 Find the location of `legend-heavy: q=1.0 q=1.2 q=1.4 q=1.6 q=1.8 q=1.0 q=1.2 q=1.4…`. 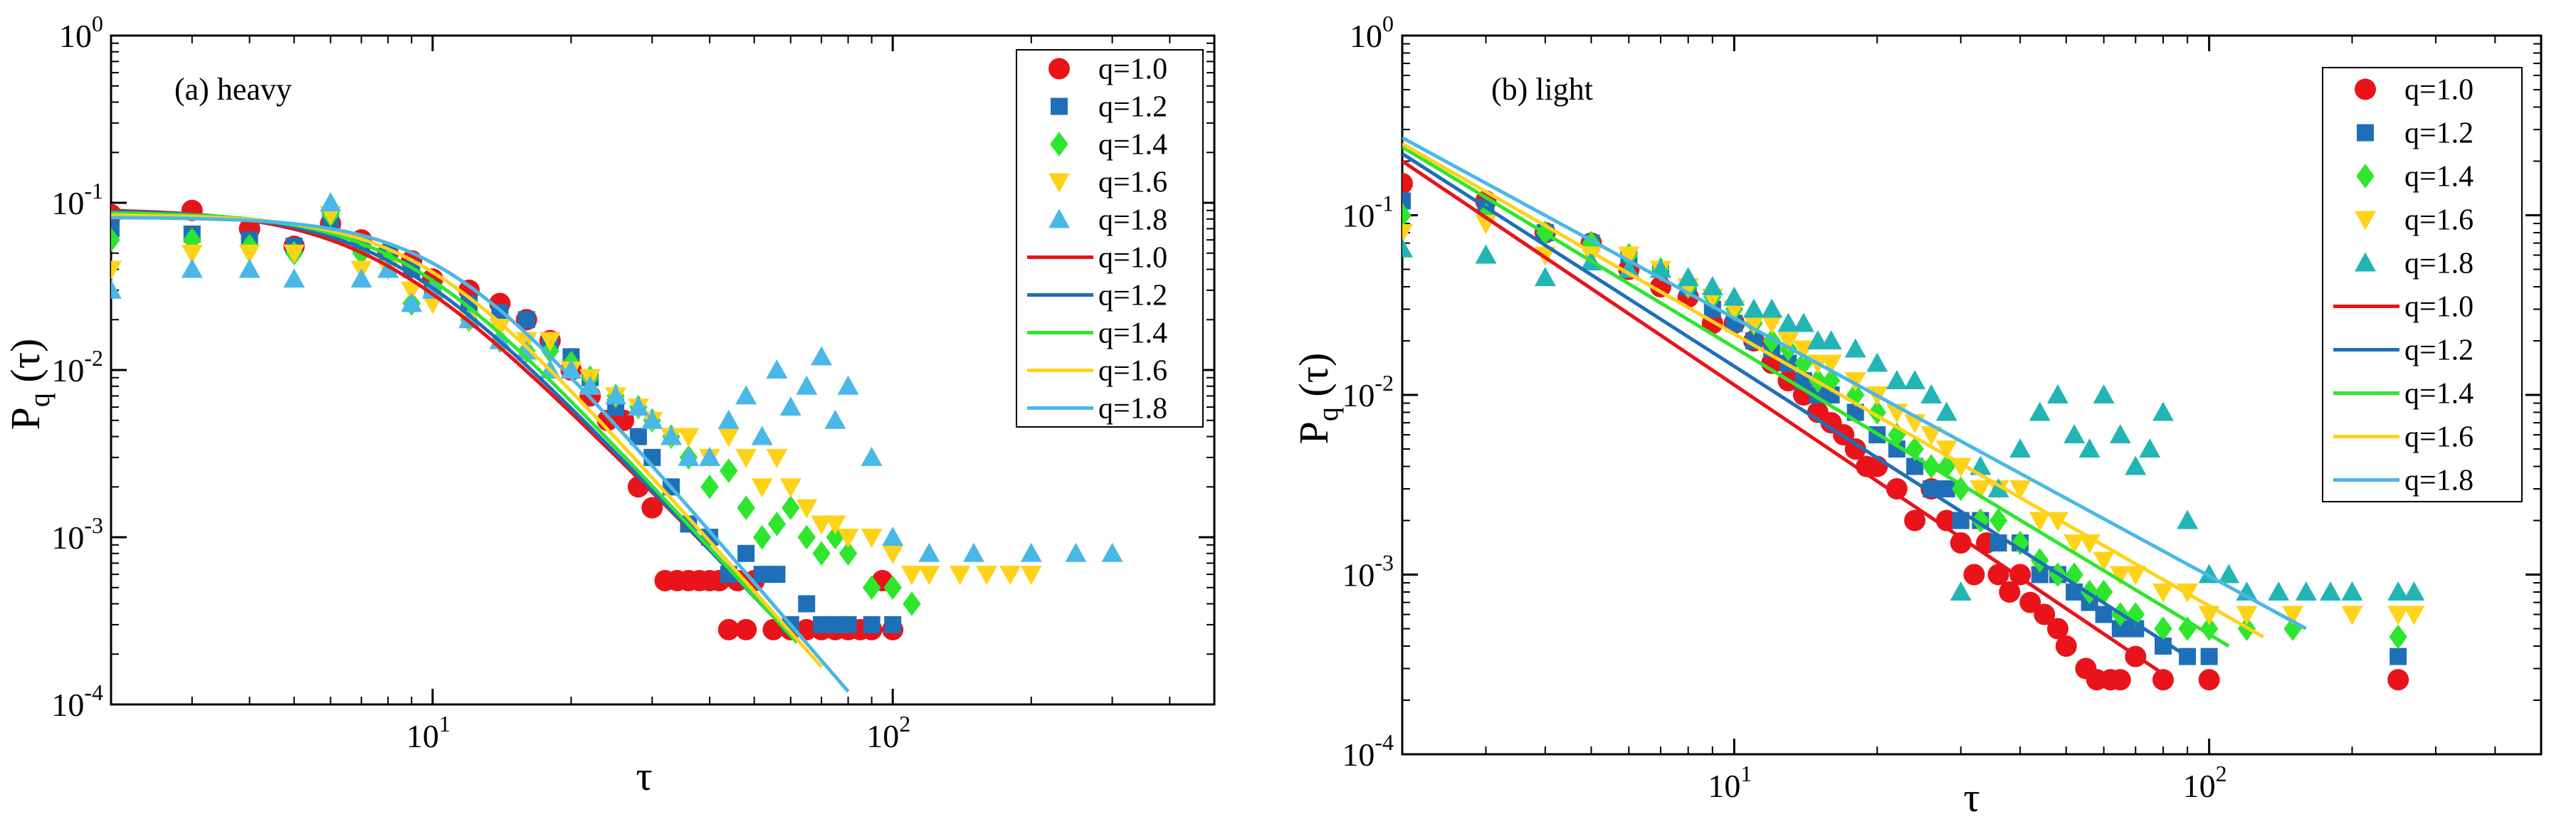

legend-heavy: q=1.0 q=1.2 q=1.4 q=1.6 q=1.8 q=1.0 q=1.2 q=1.4… is located at coordinates (1110, 238).